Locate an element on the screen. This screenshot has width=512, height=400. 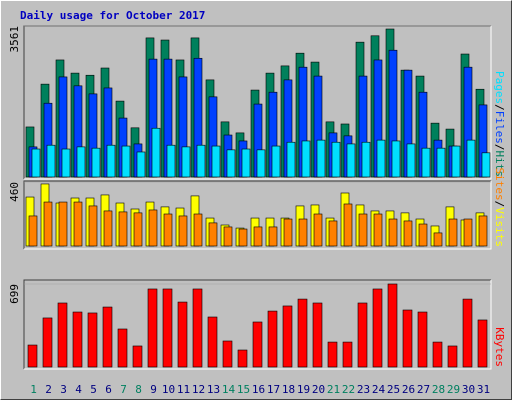
x-tick-label: 23 is located at coordinates (363, 389).